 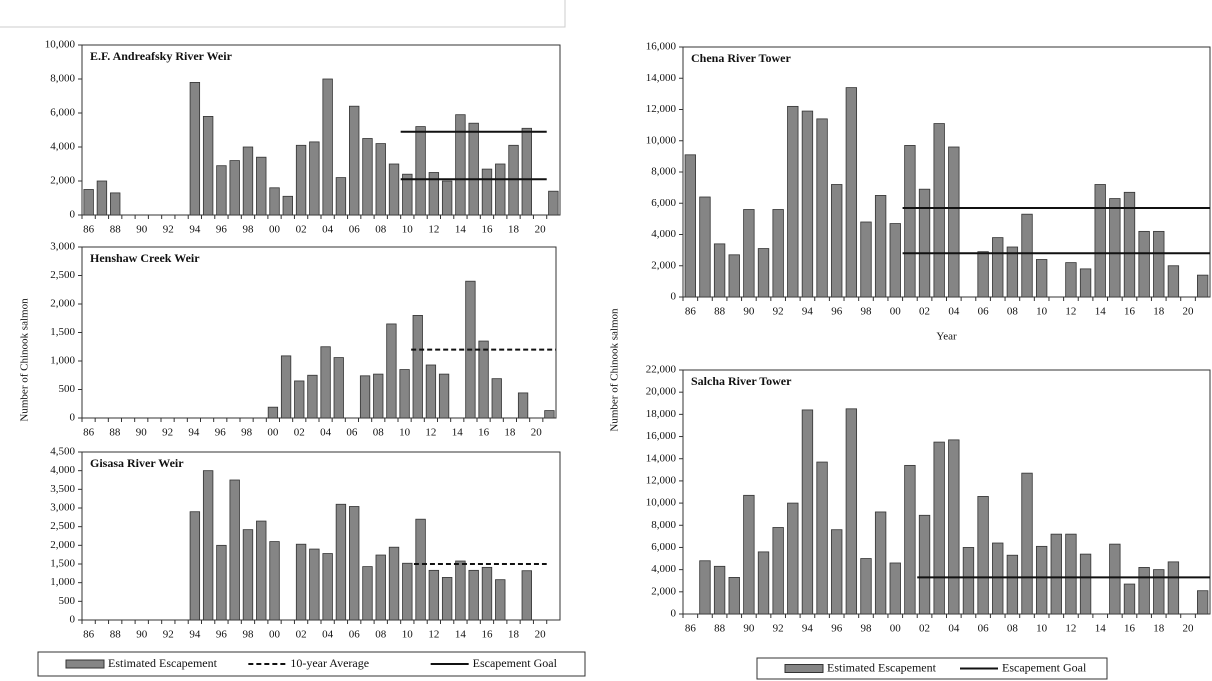 What do you see at coordinates (329, 663) in the screenshot?
I see `legend-label: 10-year Average` at bounding box center [329, 663].